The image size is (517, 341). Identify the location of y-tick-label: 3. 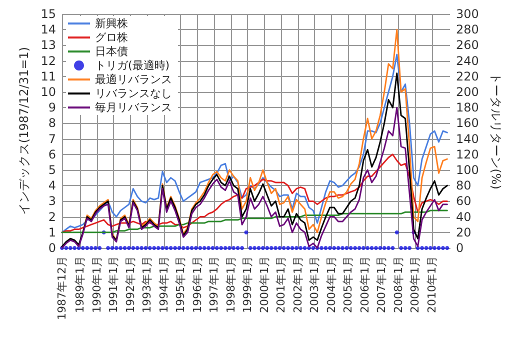
(52, 201).